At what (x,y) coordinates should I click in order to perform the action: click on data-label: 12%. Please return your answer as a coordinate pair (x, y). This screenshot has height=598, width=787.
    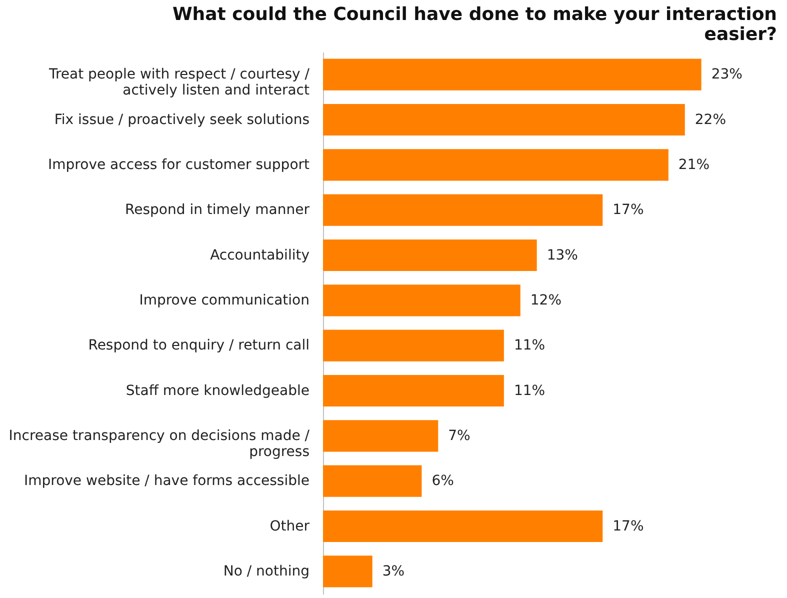
    Looking at the image, I should click on (546, 300).